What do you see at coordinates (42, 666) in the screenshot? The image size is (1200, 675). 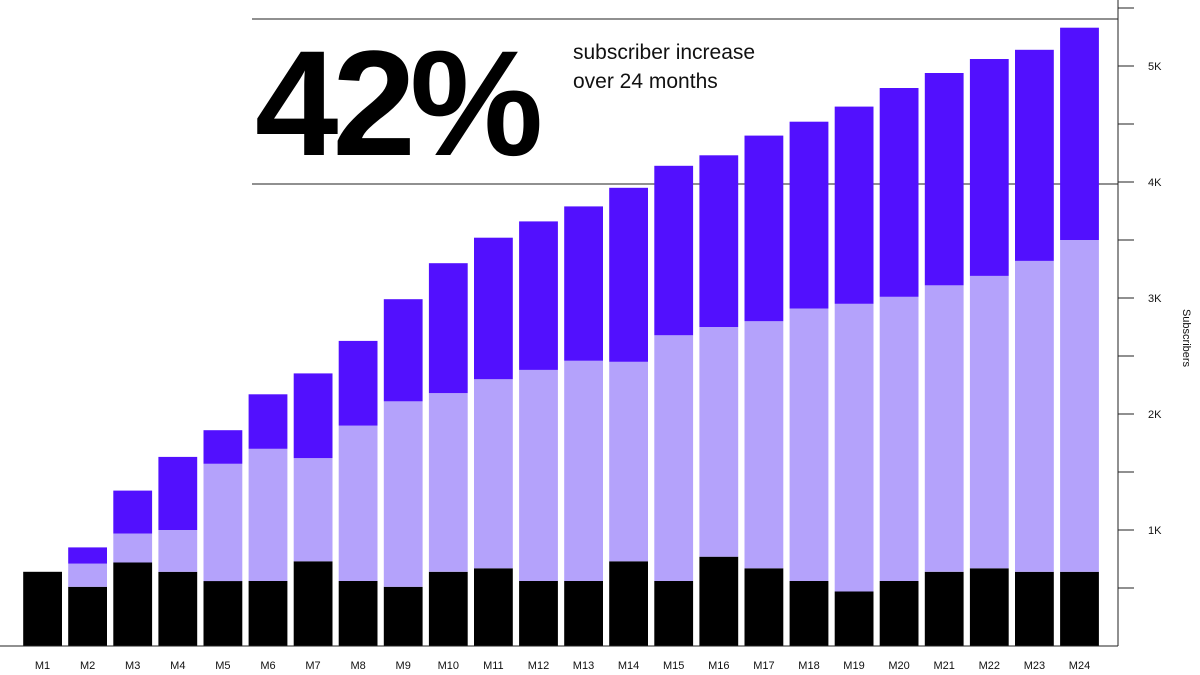 I see `x-tick-label-m1: M1` at bounding box center [42, 666].